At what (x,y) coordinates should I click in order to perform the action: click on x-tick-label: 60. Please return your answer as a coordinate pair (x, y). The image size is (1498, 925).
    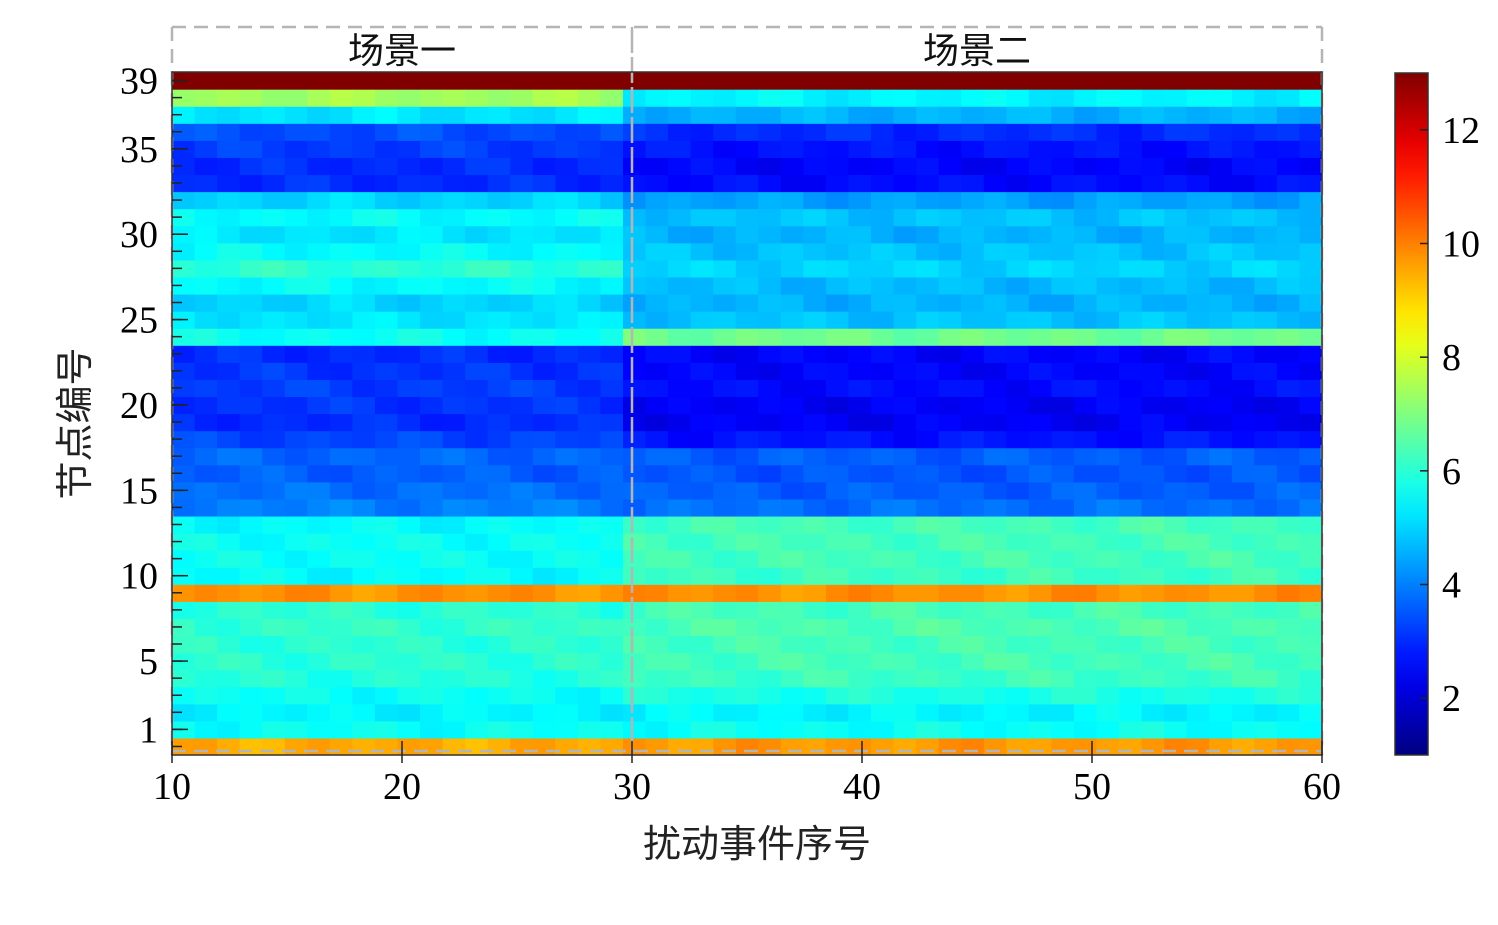
    Looking at the image, I should click on (1322, 787).